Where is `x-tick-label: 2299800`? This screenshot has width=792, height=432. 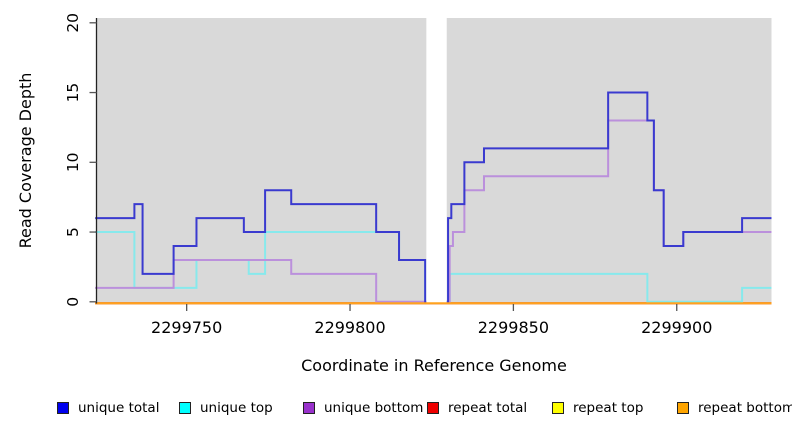
x-tick-label: 2299800 is located at coordinates (349, 327).